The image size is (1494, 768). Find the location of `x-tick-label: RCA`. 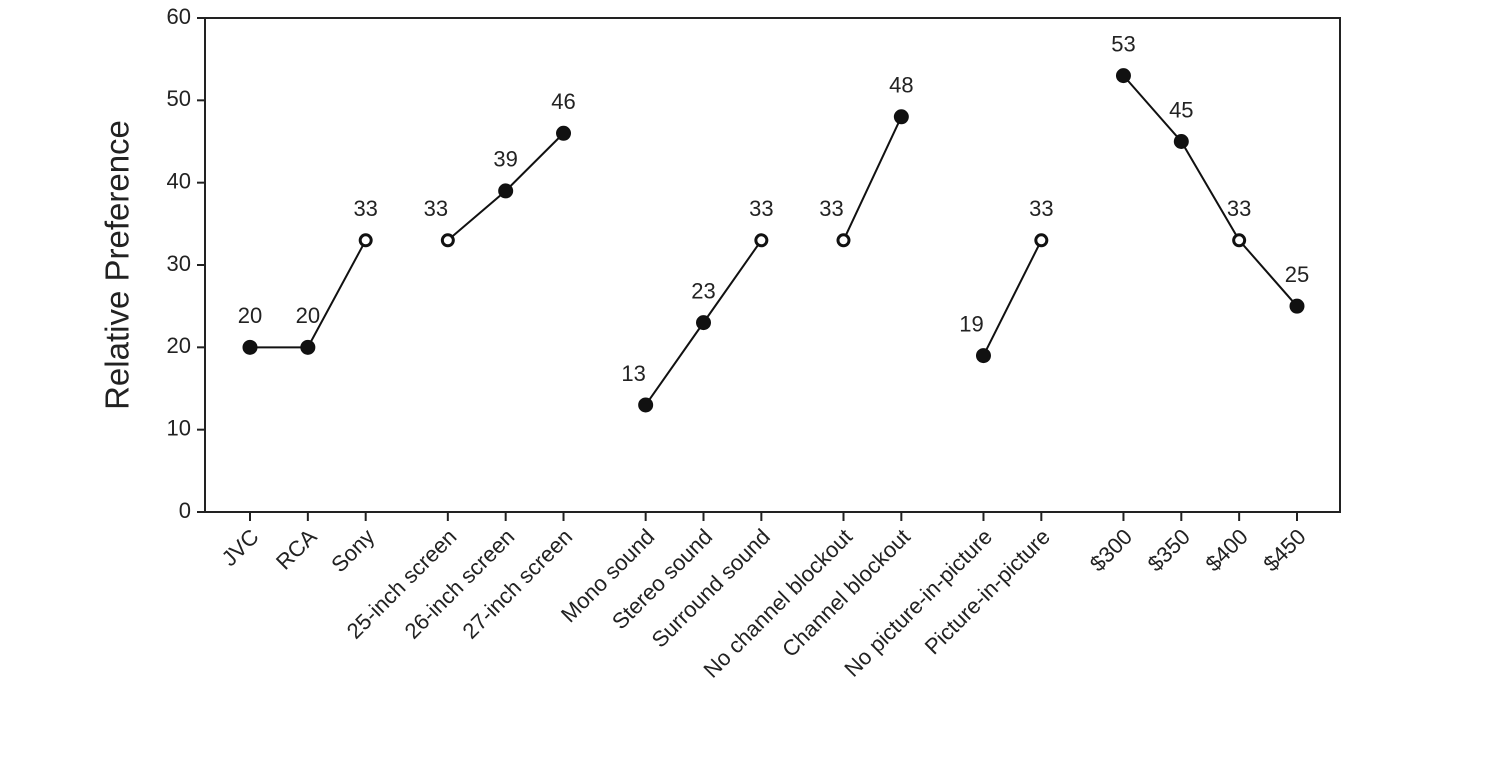

x-tick-label: RCA is located at coordinates (296, 549).